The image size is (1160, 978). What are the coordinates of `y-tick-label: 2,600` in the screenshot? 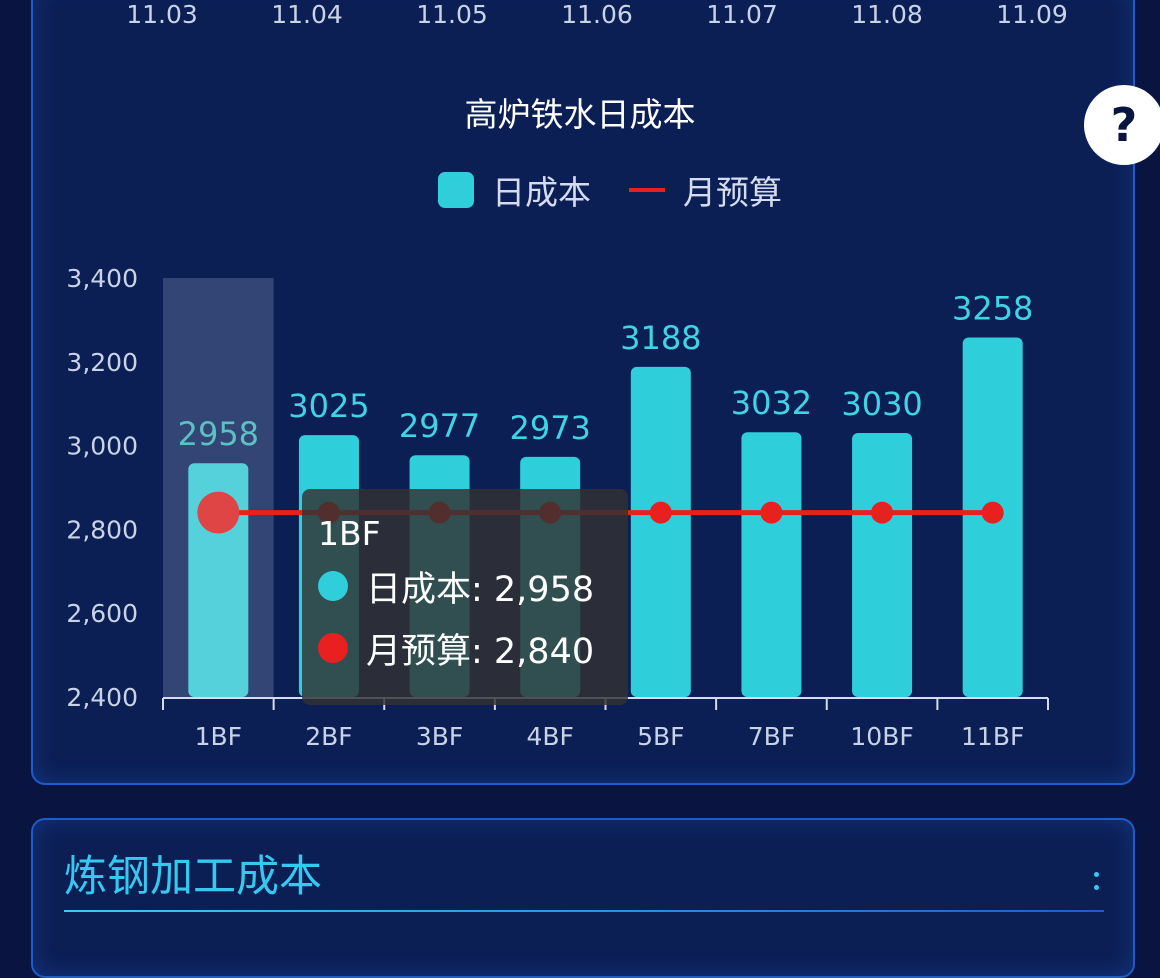 It's located at (102, 613).